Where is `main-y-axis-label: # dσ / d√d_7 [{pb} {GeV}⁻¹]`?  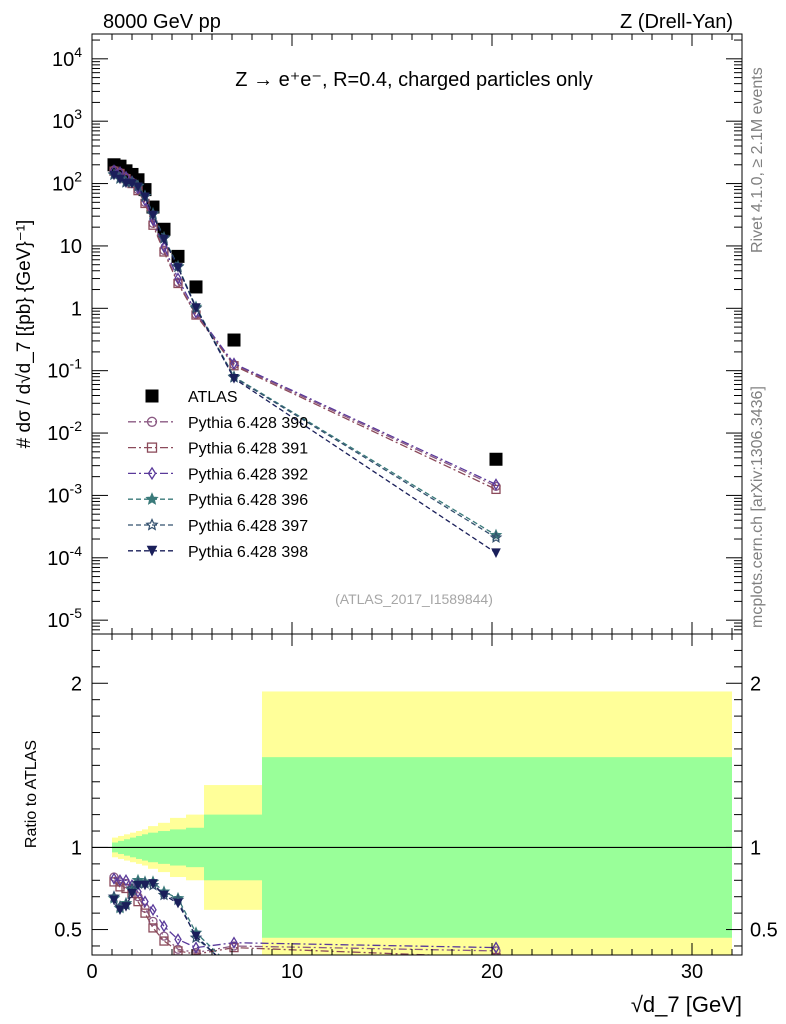
main-y-axis-label: # dσ / d√d_7 [{pb} {GeV}⁻¹] is located at coordinates (24, 334).